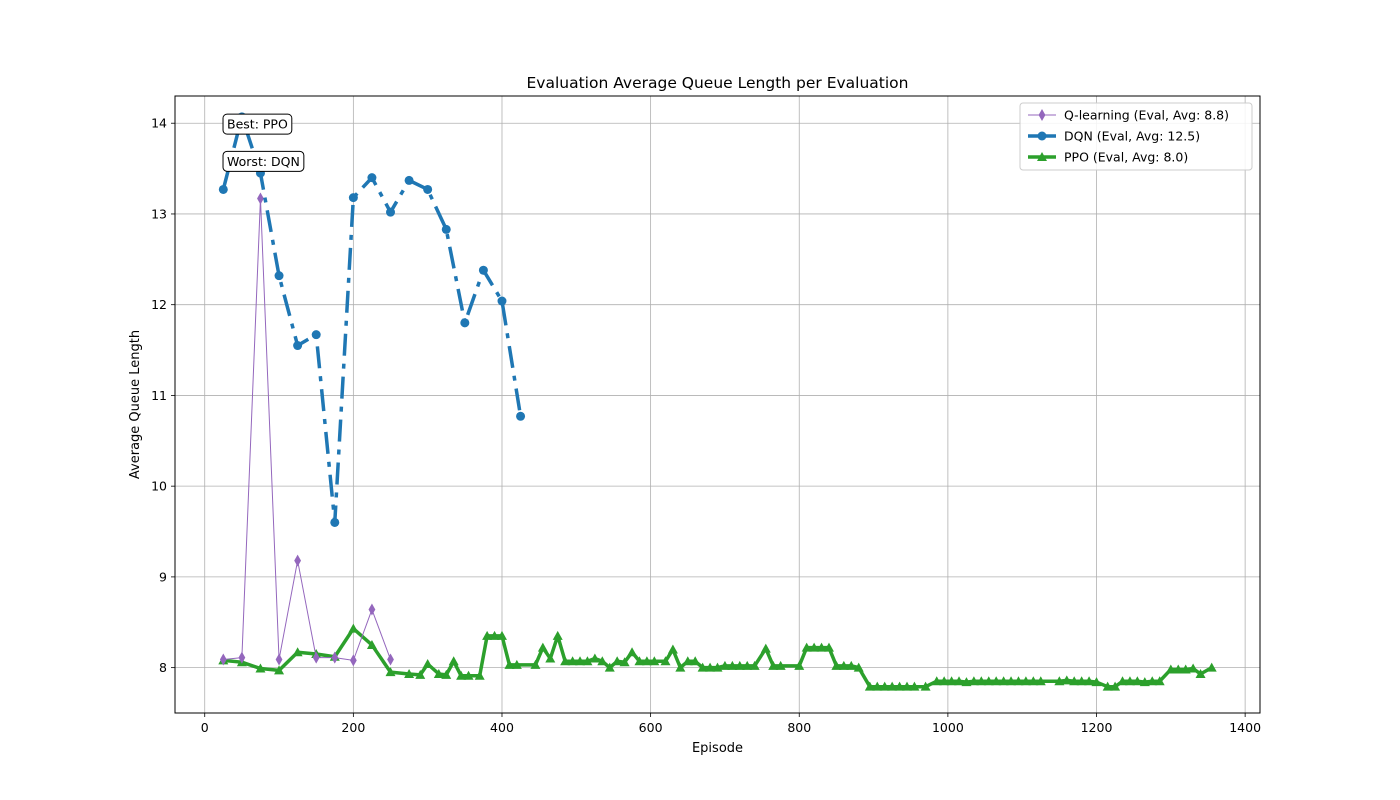 This screenshot has width=1400, height=800. Describe the element at coordinates (159, 486) in the screenshot. I see `y-tick-label: 10` at that location.